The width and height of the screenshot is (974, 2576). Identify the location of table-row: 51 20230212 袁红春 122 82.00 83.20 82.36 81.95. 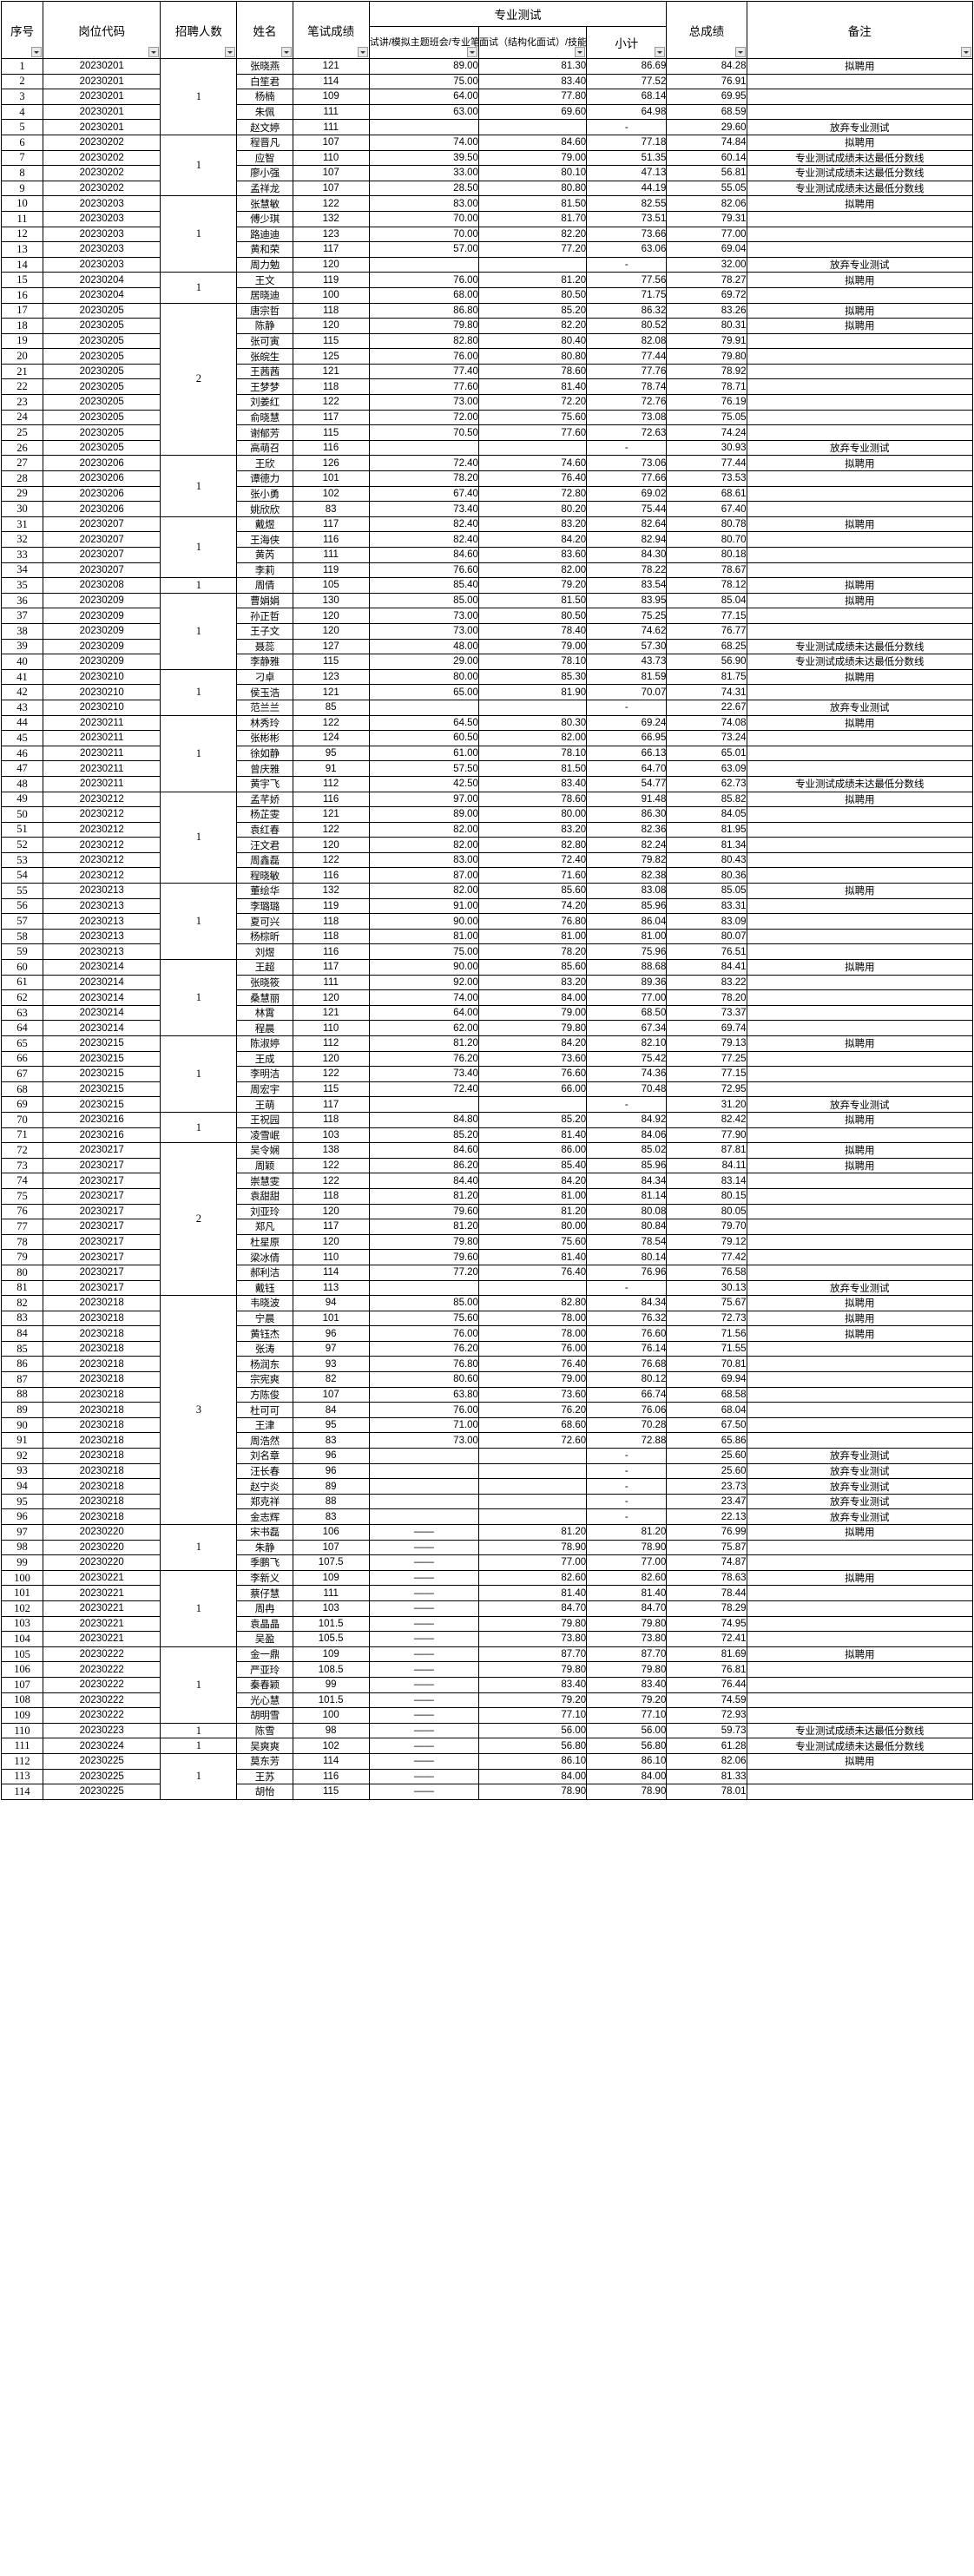
(486, 829).